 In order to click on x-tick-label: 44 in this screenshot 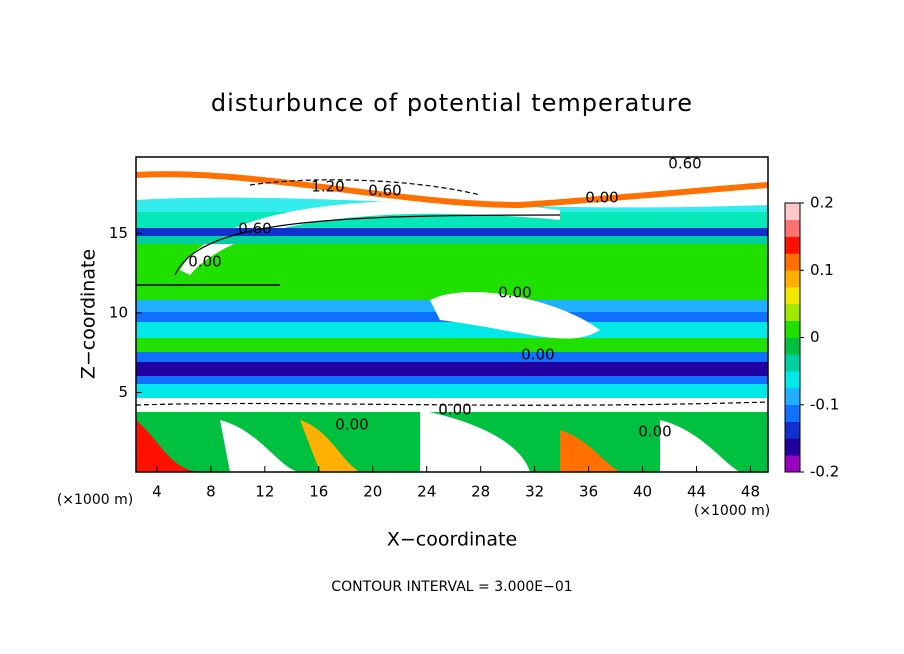, I will do `click(696, 492)`.